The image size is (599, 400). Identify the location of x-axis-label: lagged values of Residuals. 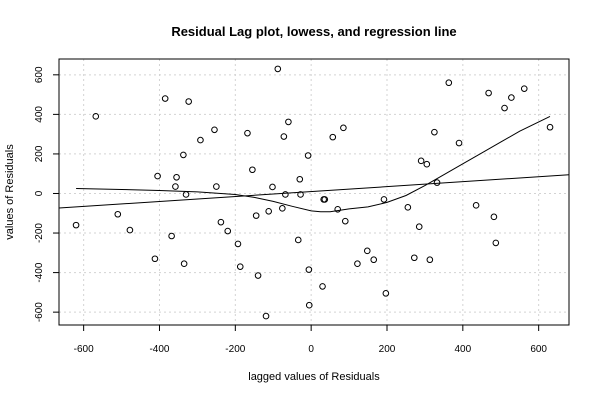
(314, 377).